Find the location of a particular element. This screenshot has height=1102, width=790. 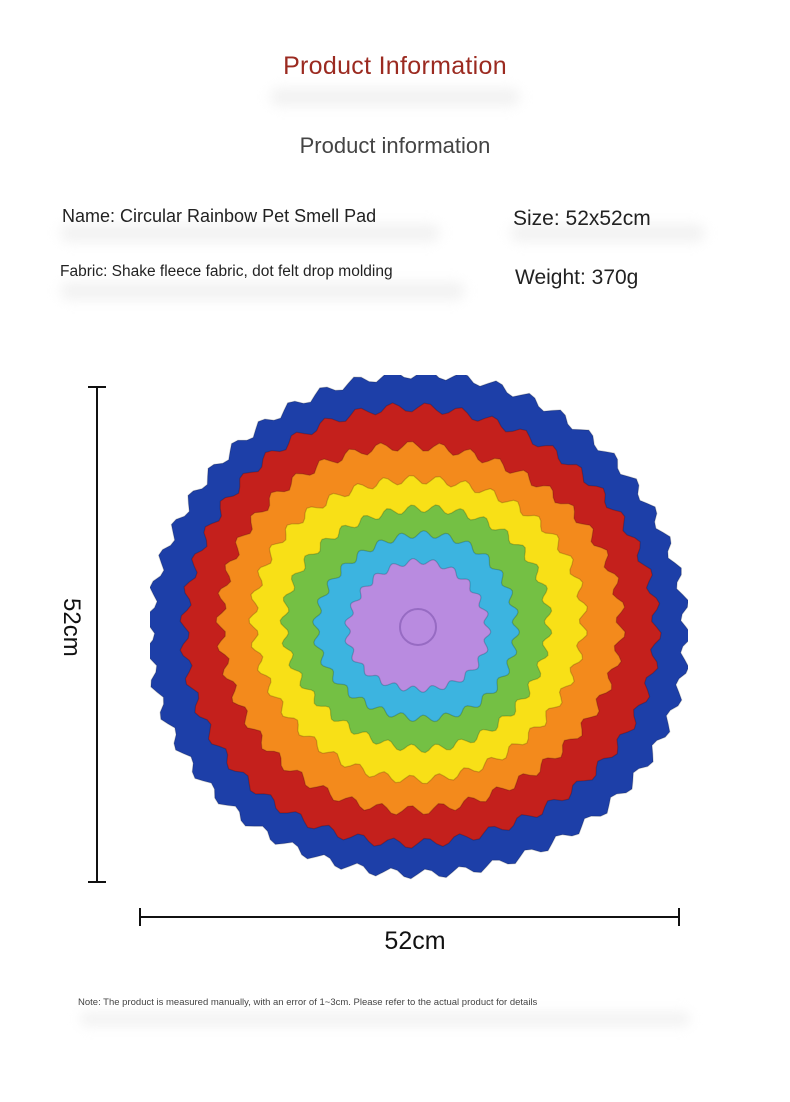

width-dimension-tick-left is located at coordinates (140, 917).